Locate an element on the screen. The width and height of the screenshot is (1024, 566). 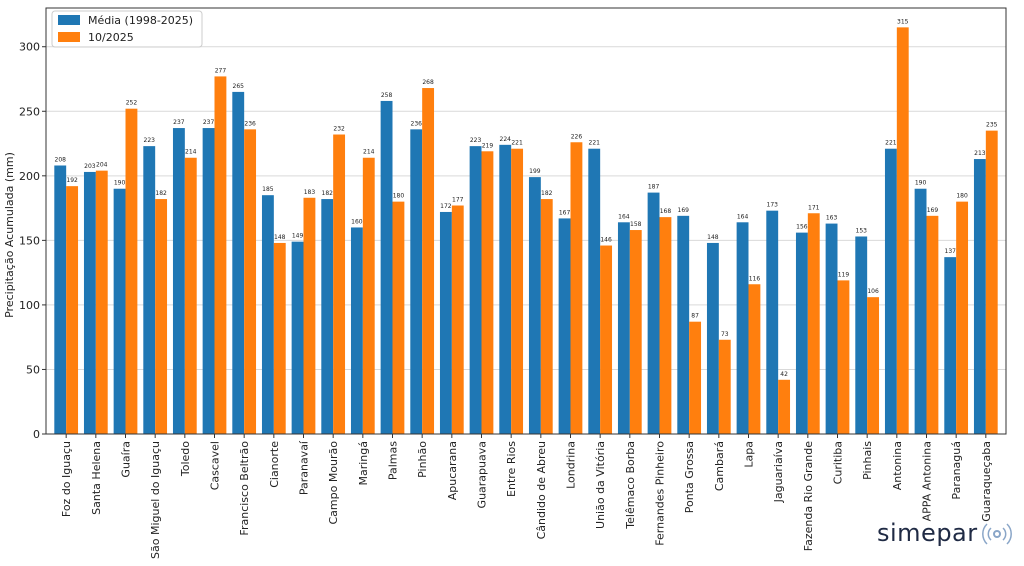
y-tick-label: 300 is located at coordinates (29, 47).